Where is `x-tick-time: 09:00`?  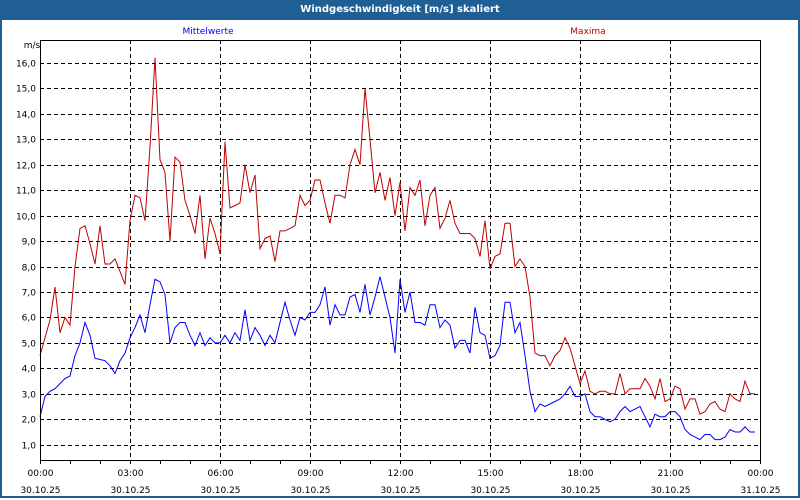
x-tick-time: 09:00 is located at coordinates (311, 474).